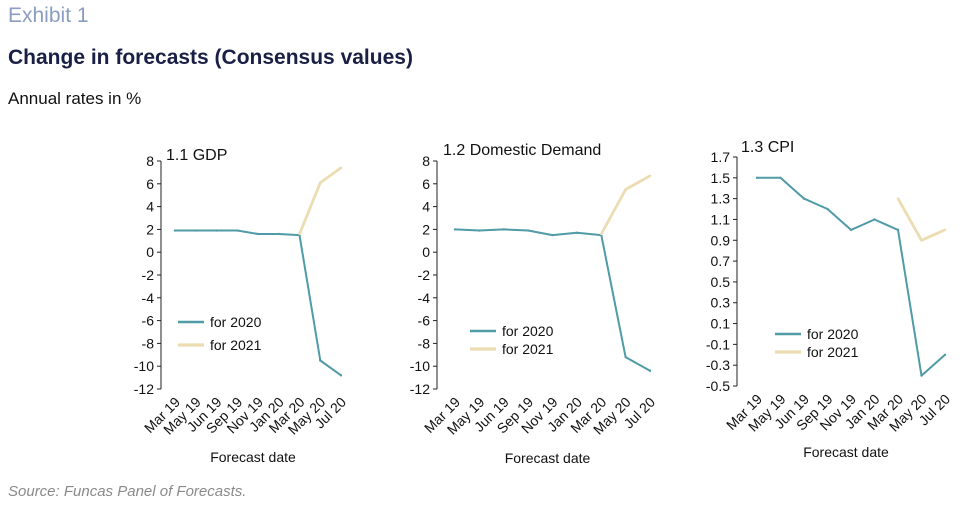 The width and height of the screenshot is (969, 513). What do you see at coordinates (127, 491) in the screenshot?
I see `source-note: Source: Funcas Panel of Forecasts.` at bounding box center [127, 491].